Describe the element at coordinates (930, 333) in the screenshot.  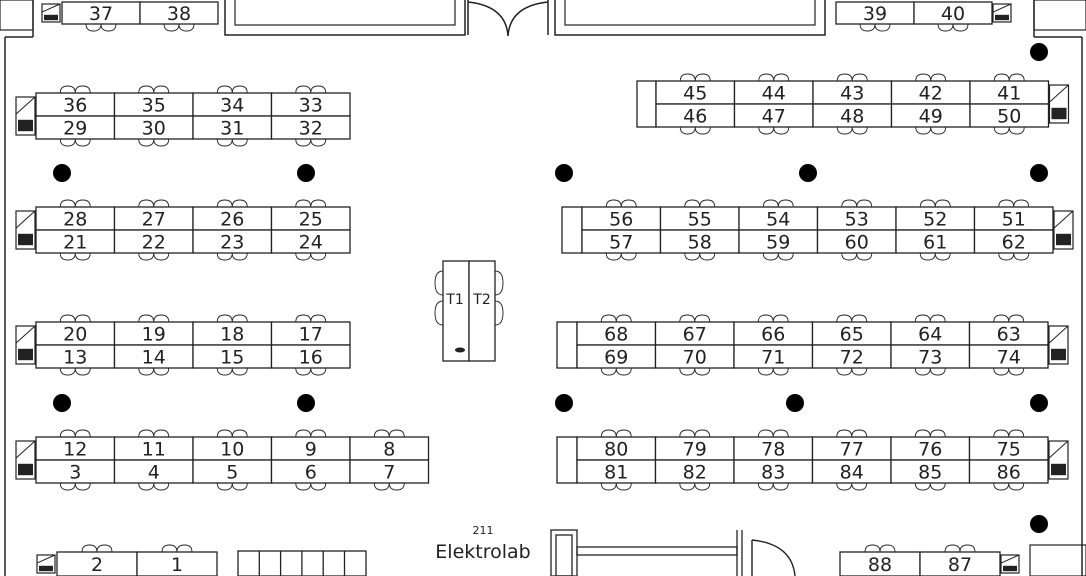
I see `seat-64: 64` at that location.